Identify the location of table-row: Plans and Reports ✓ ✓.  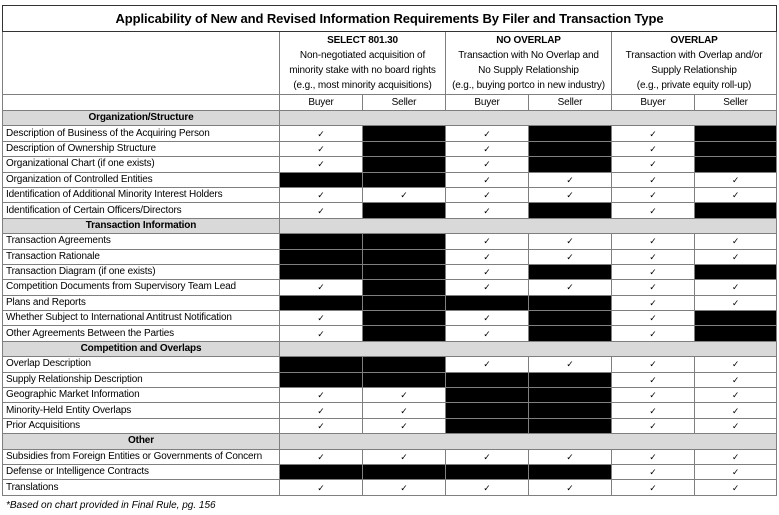
(390, 303).